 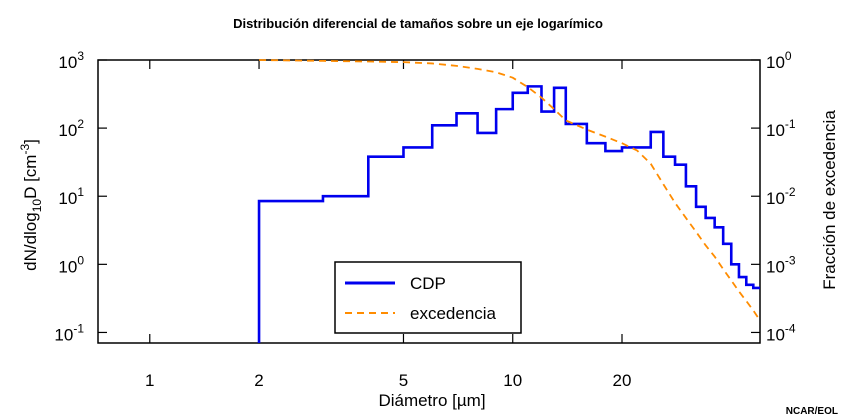 I want to click on y-tick-label: 10², so click(x=71, y=128).